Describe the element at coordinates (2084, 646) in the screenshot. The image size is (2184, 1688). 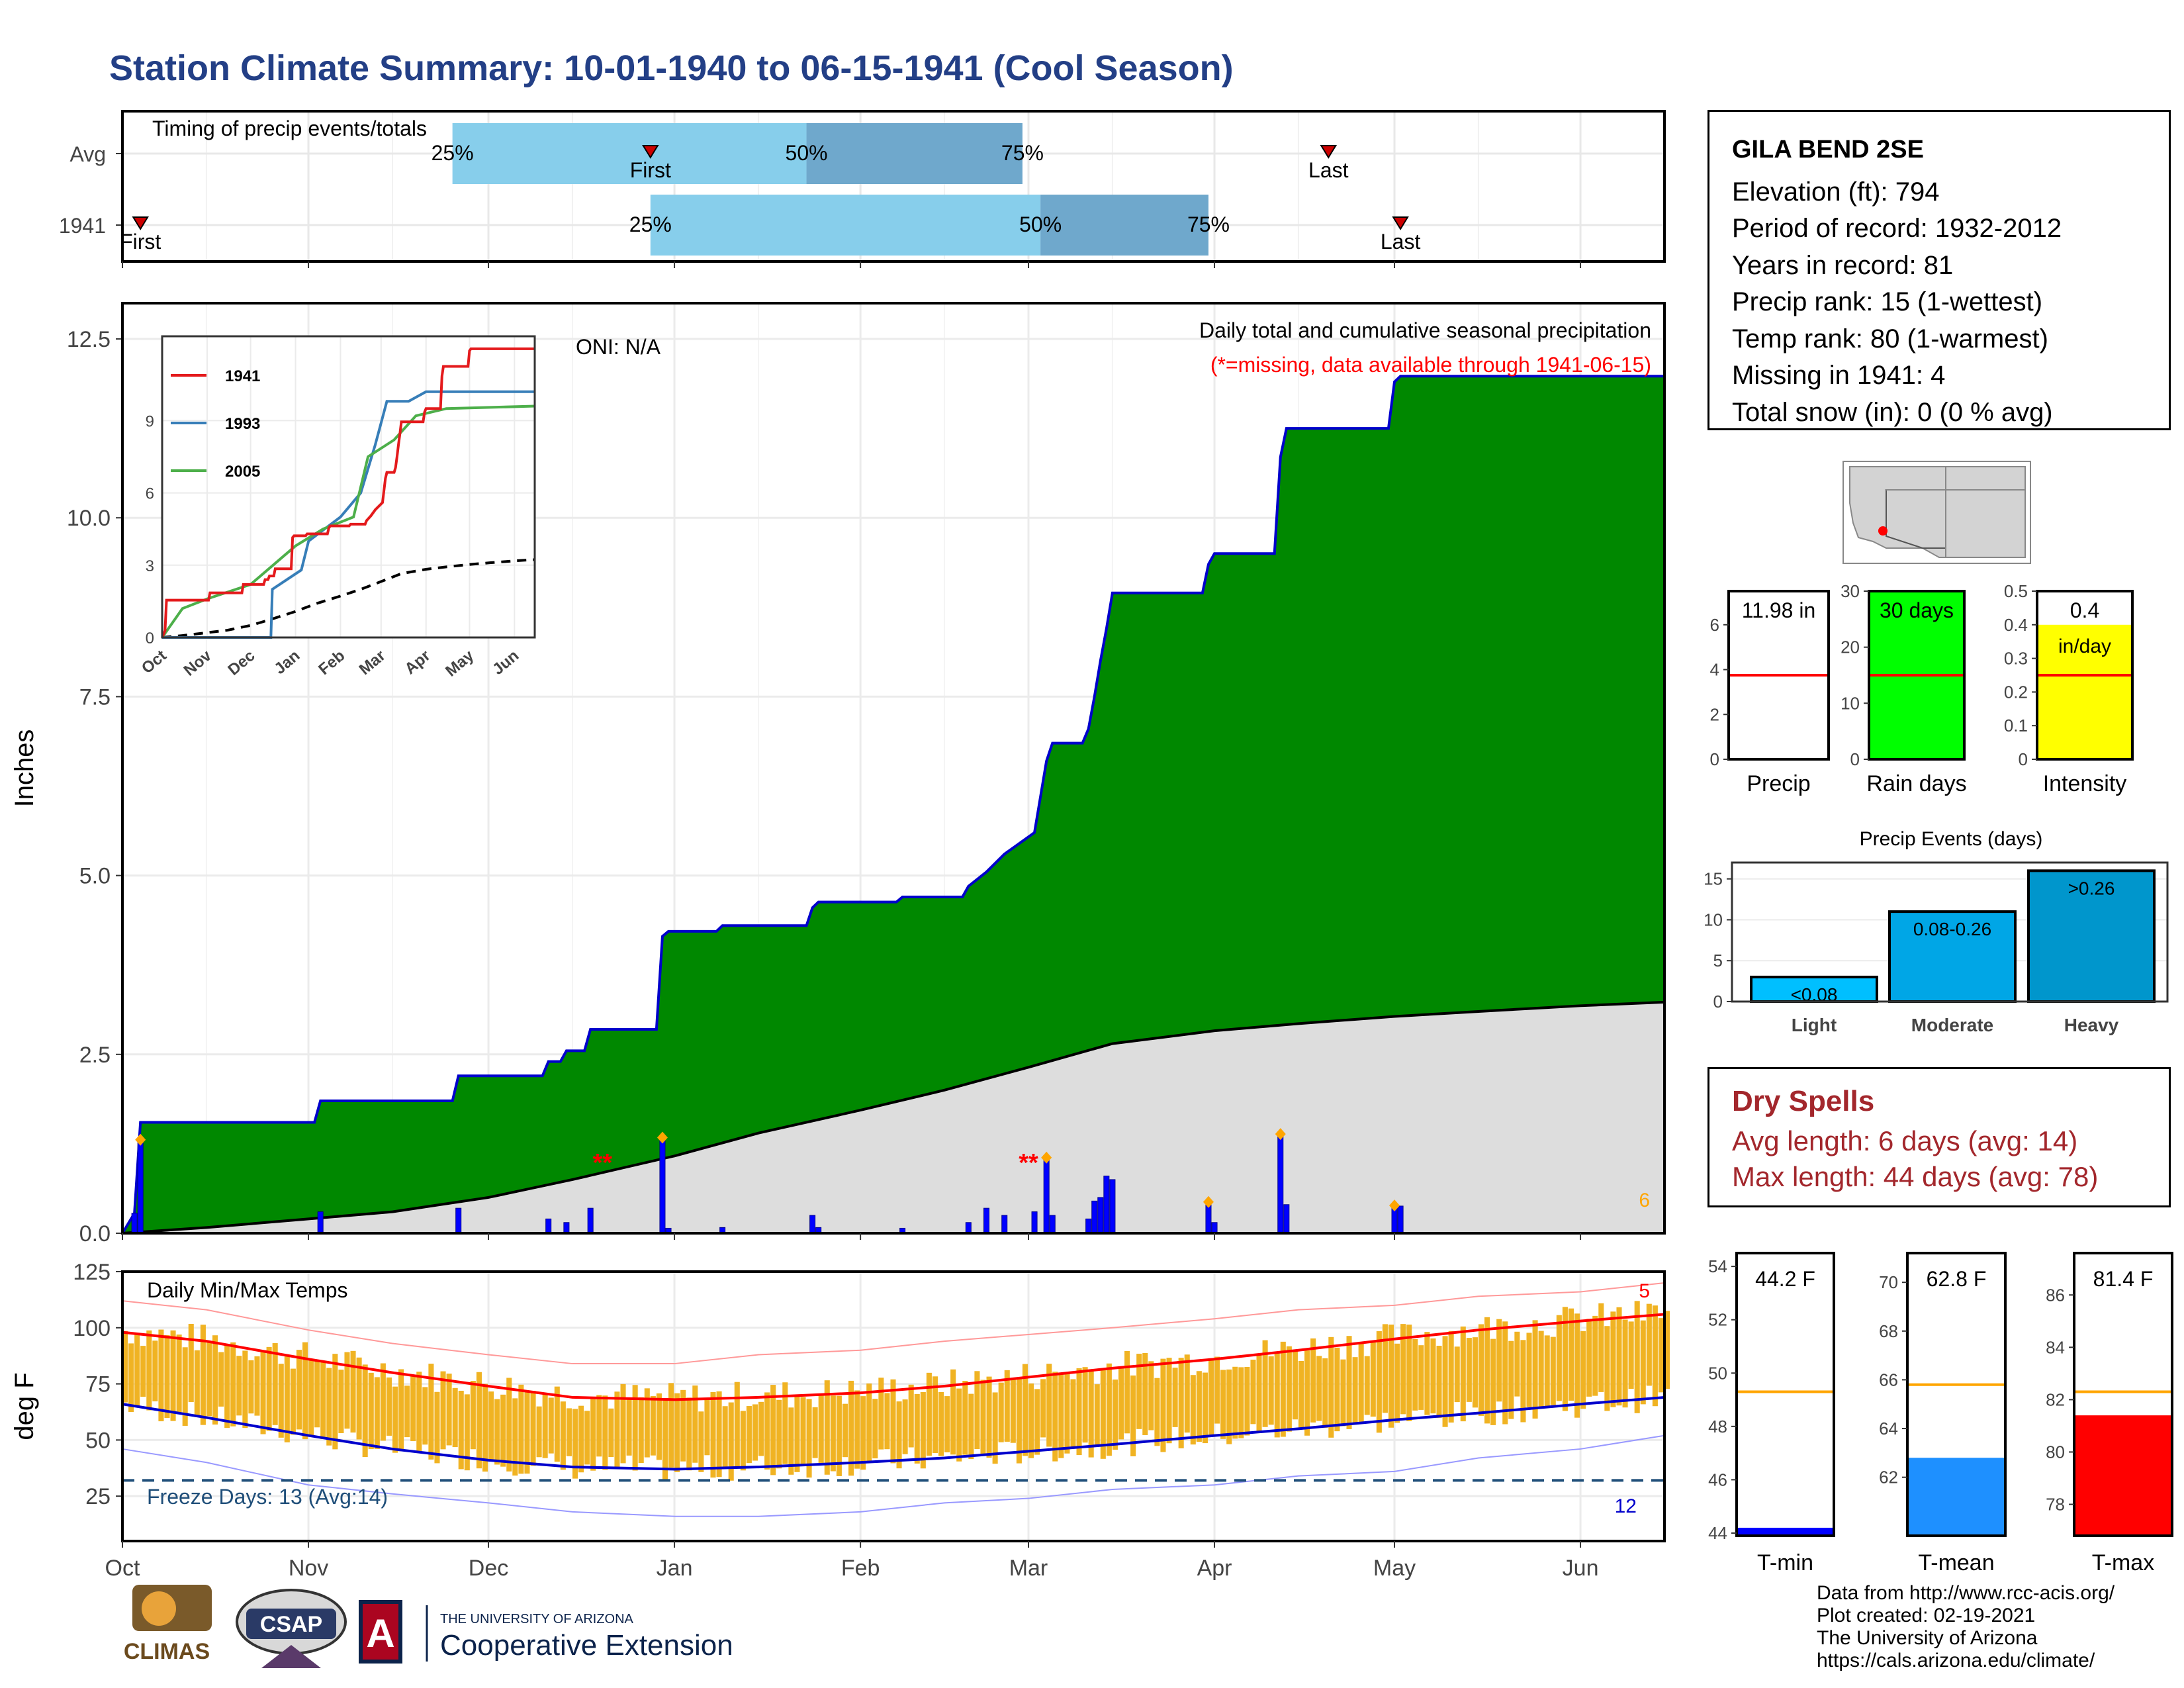
I see `intensity-unit-label: in/day` at that location.